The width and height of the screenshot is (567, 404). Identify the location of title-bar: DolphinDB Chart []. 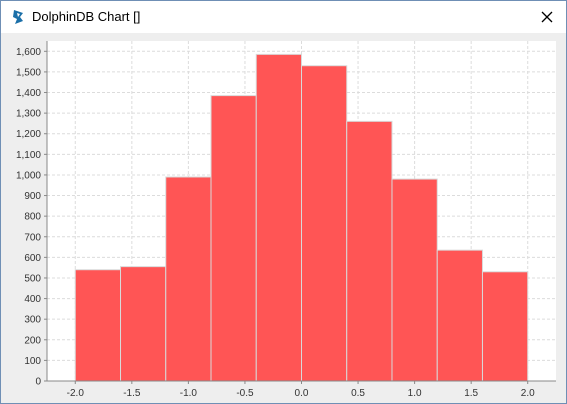
(283, 17).